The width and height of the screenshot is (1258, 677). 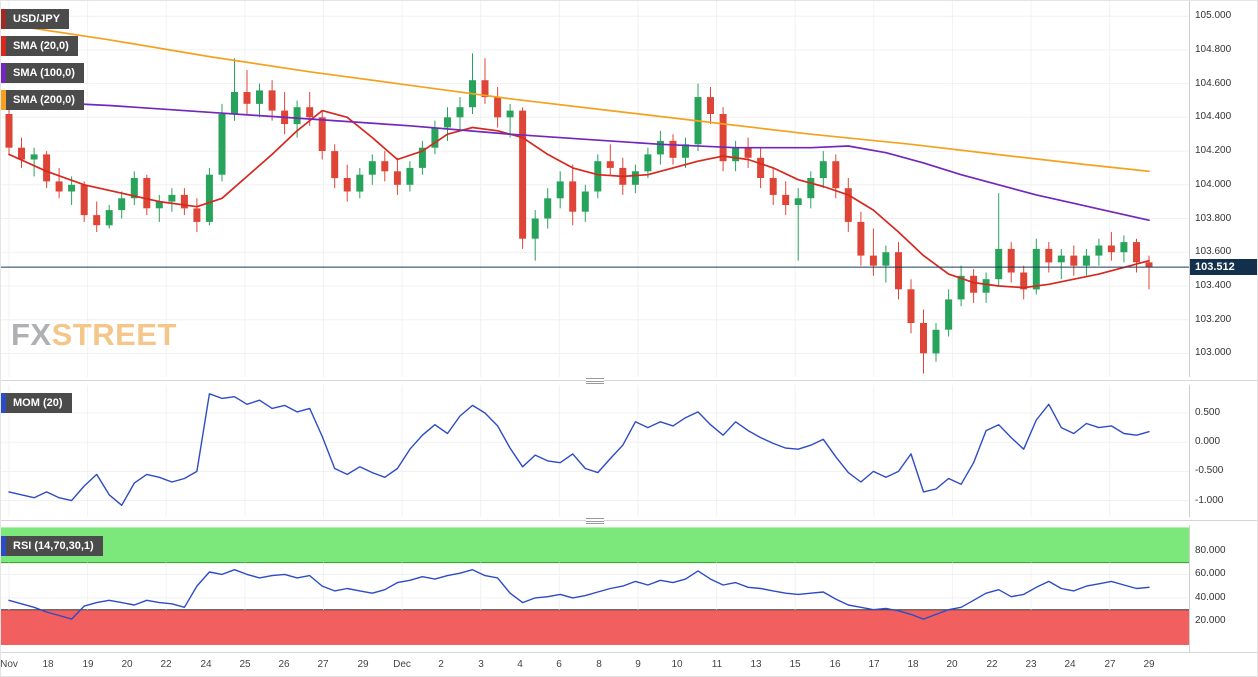 I want to click on symbol-label: USD/JPY, so click(x=37, y=19).